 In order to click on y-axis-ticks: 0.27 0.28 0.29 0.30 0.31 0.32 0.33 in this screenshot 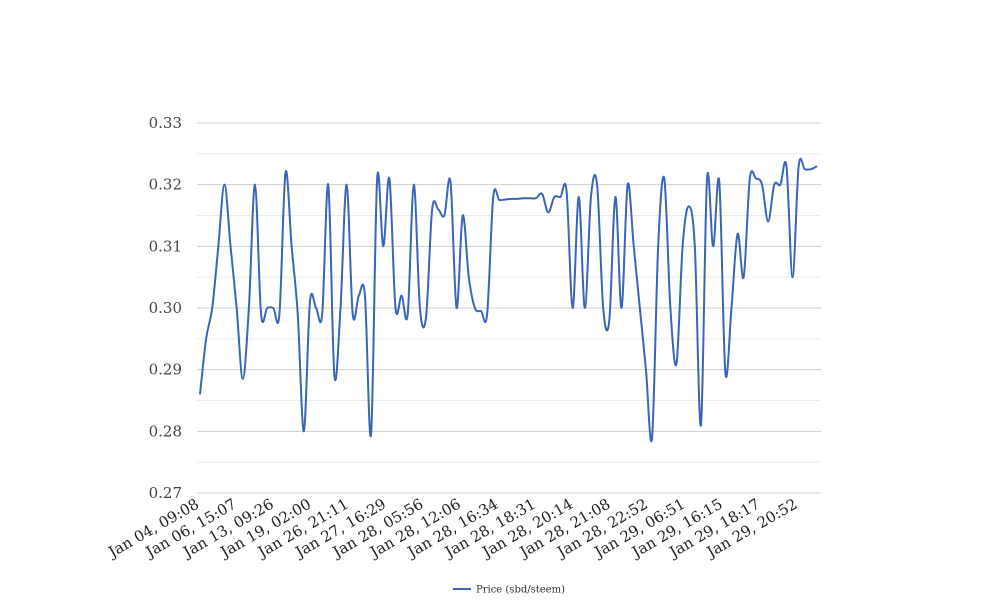, I will do `click(165, 308)`.